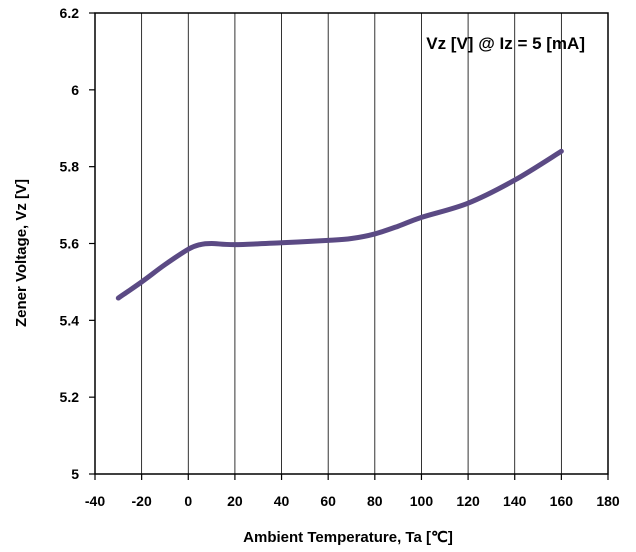 This screenshot has height=552, width=636. I want to click on x-tick-label: 120, so click(468, 501).